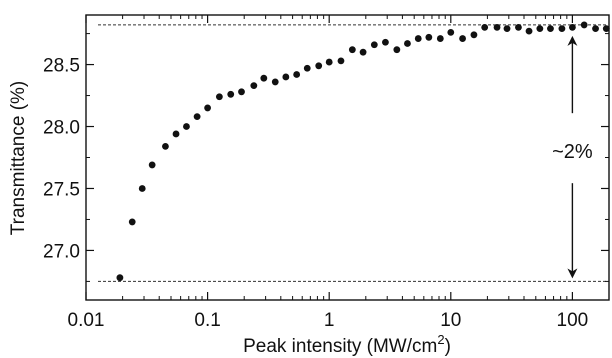  What do you see at coordinates (61, 189) in the screenshot?
I see `y-tick-label: 27.5` at bounding box center [61, 189].